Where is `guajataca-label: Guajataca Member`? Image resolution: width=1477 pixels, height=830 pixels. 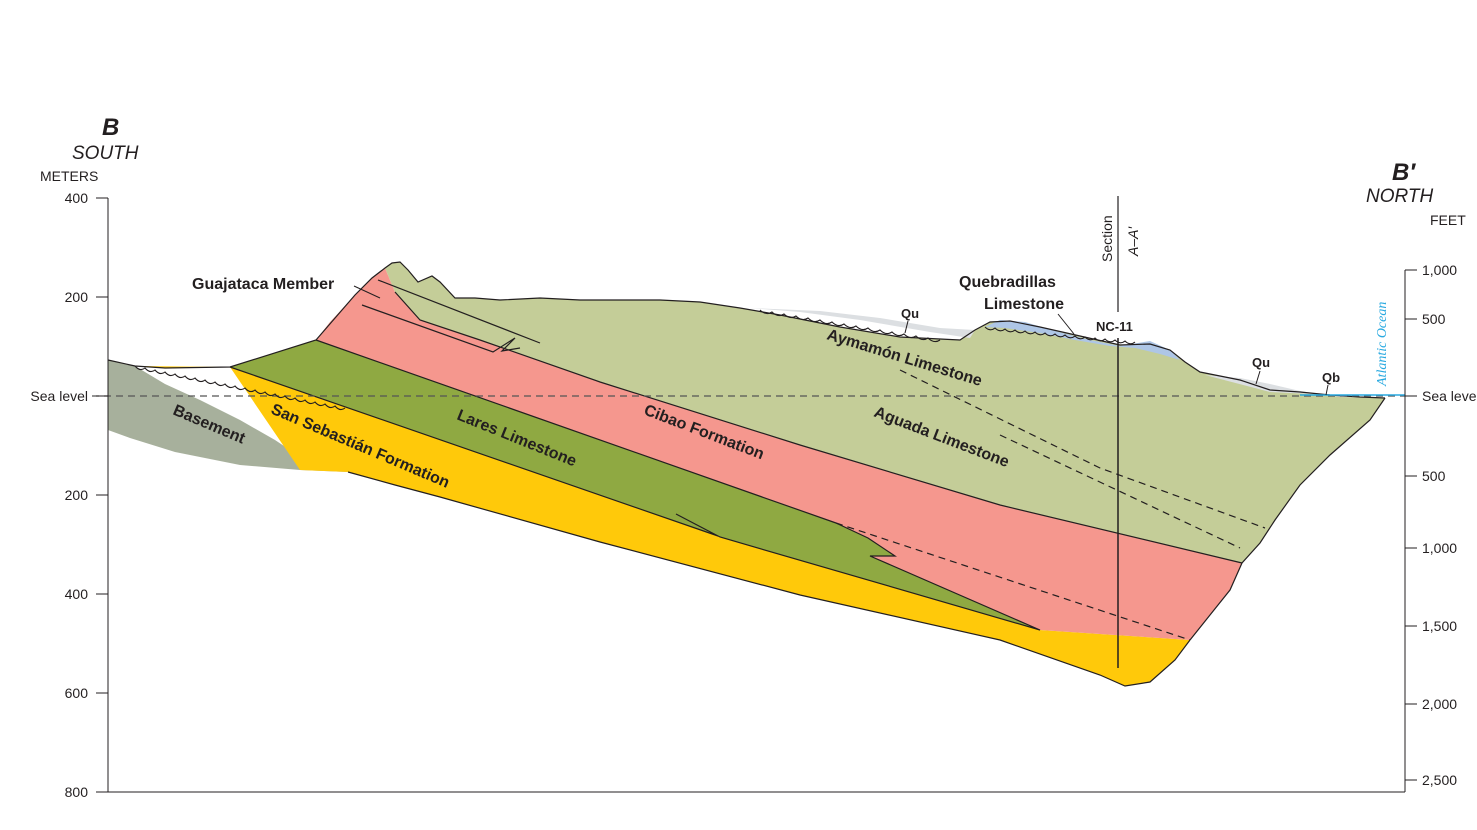
guajataca-label: Guajataca Member is located at coordinates (263, 284).